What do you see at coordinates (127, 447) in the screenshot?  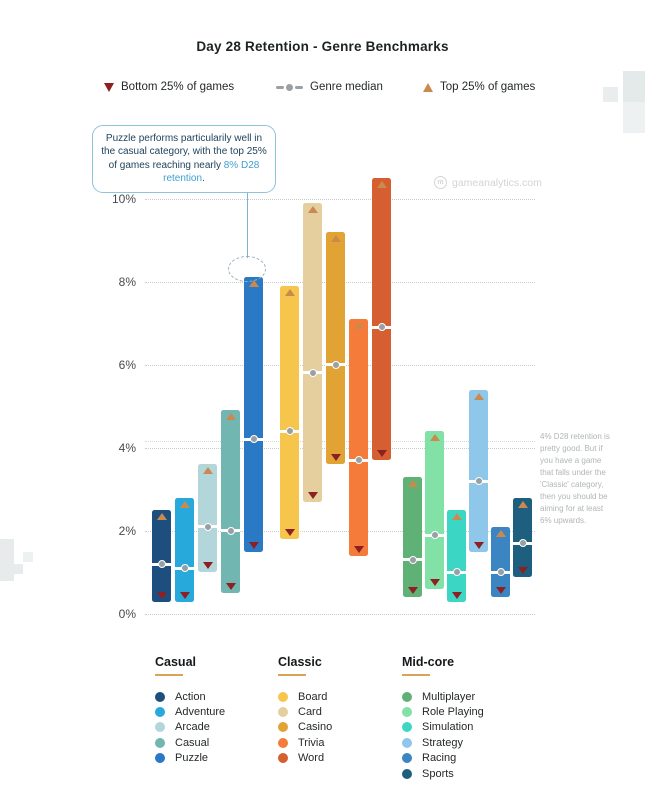 I see `y-axis-tick: 4%` at bounding box center [127, 447].